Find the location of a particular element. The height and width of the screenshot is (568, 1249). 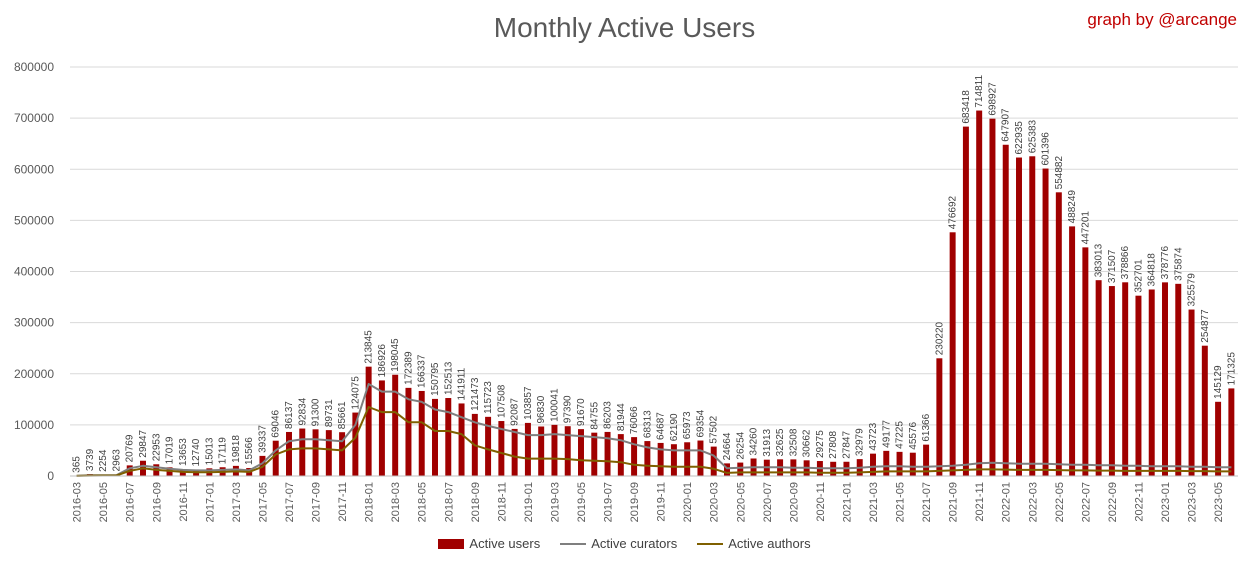

data-label: 121473 is located at coordinates (475, 394).